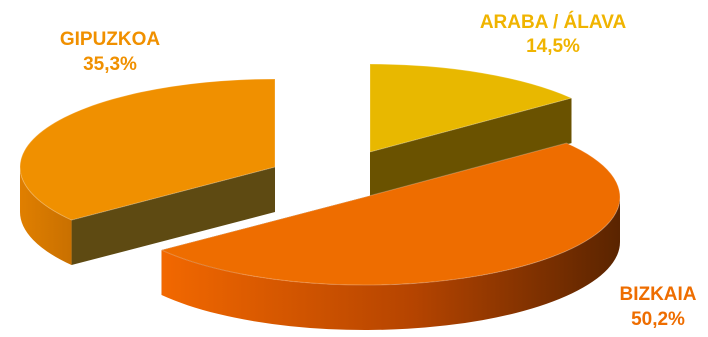  I want to click on pie-slice-araba, so click(471, 130).